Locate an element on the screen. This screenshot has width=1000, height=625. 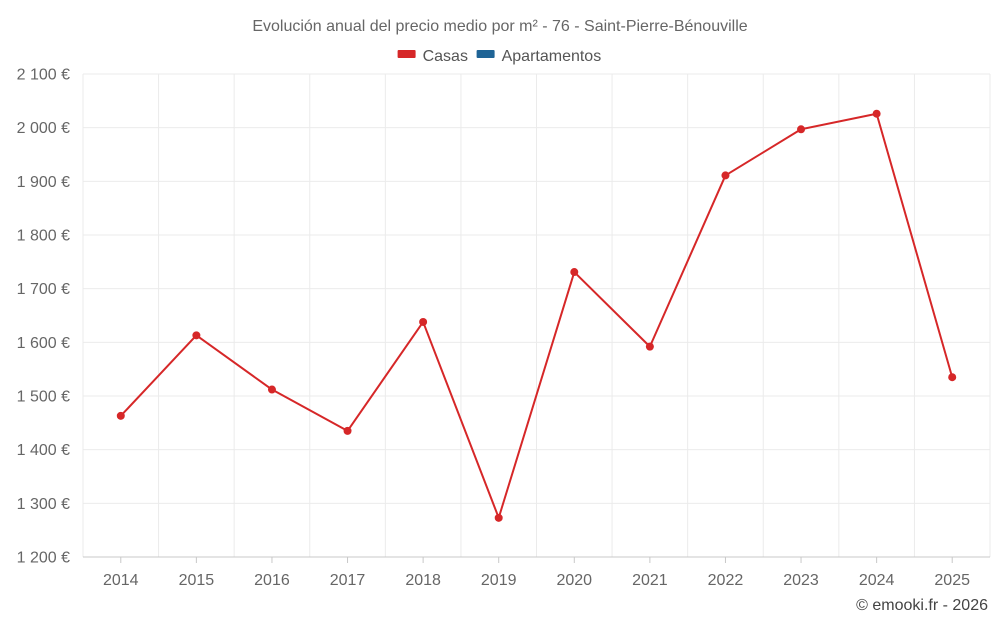
x-tick-label: 2014 is located at coordinates (121, 580).